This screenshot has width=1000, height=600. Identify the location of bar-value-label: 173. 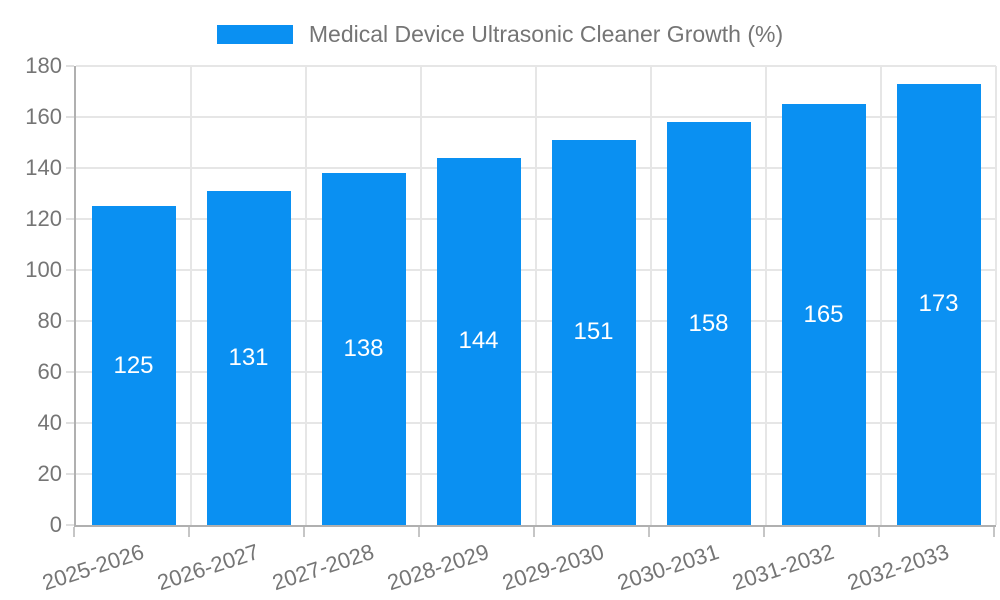
(938, 304).